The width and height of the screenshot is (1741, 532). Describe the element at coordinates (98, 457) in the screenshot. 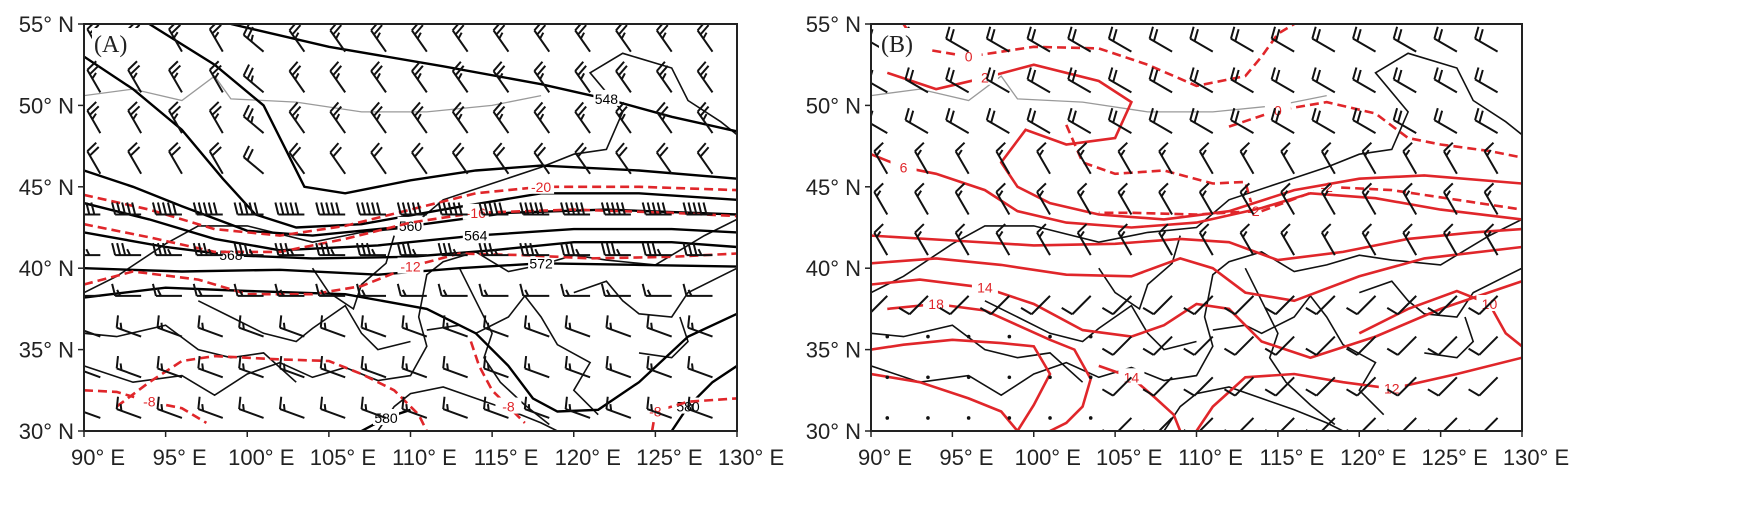

I see `lon-tick-label: 90° E` at that location.